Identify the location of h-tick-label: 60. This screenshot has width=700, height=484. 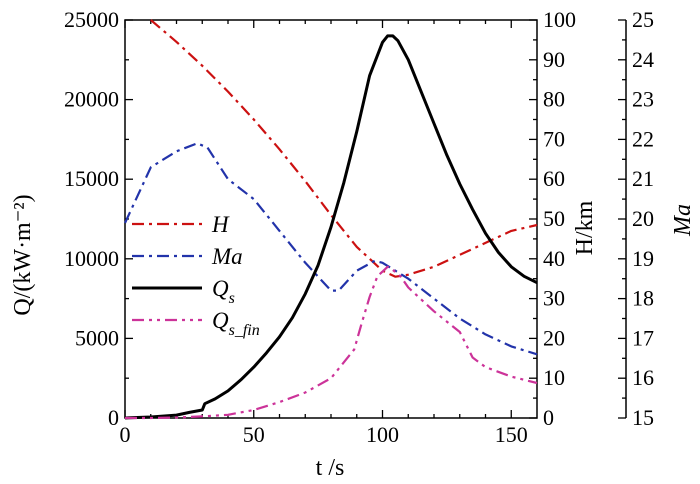
(554, 178).